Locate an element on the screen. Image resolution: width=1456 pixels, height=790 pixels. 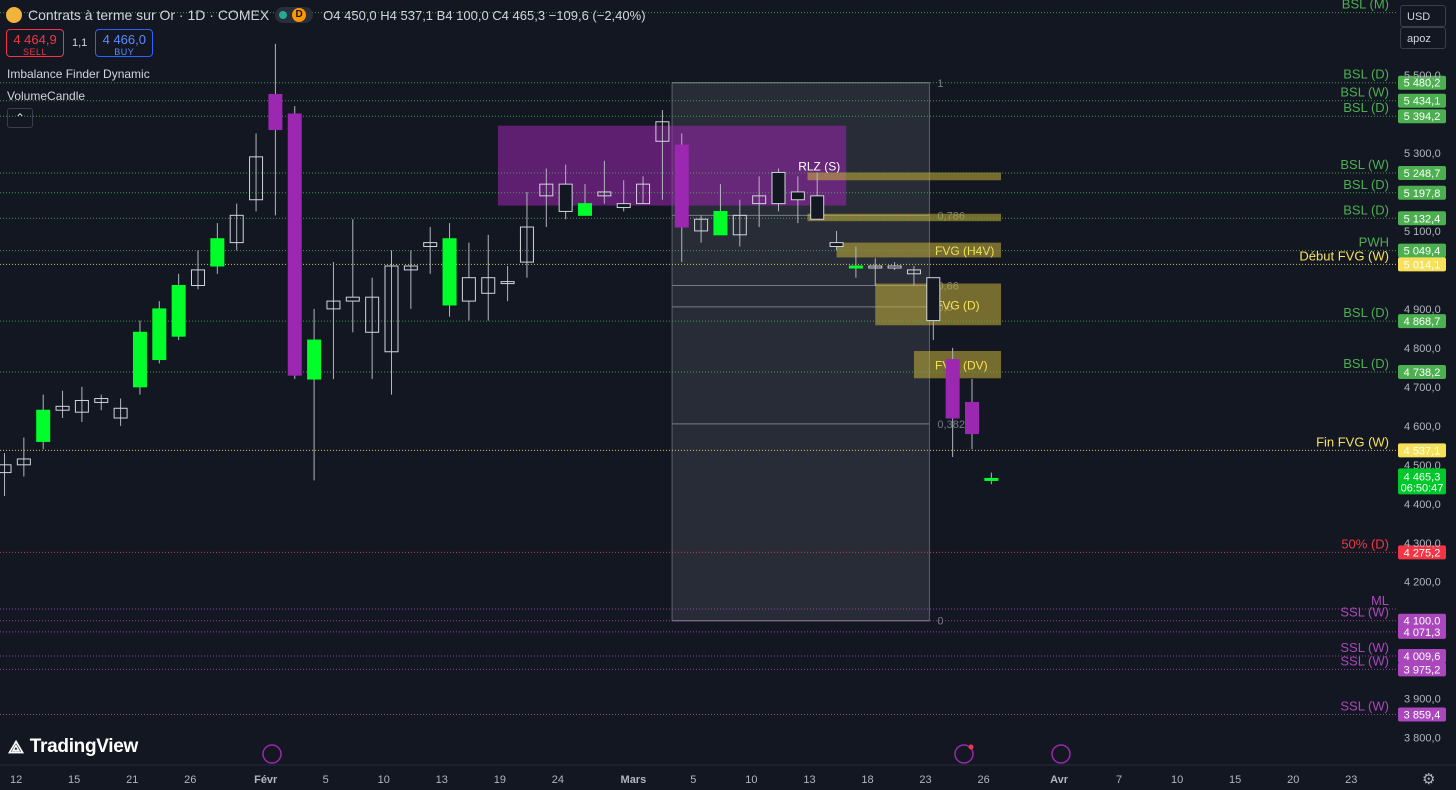
price-tag-value: 5 197,8 is located at coordinates (1422, 194).